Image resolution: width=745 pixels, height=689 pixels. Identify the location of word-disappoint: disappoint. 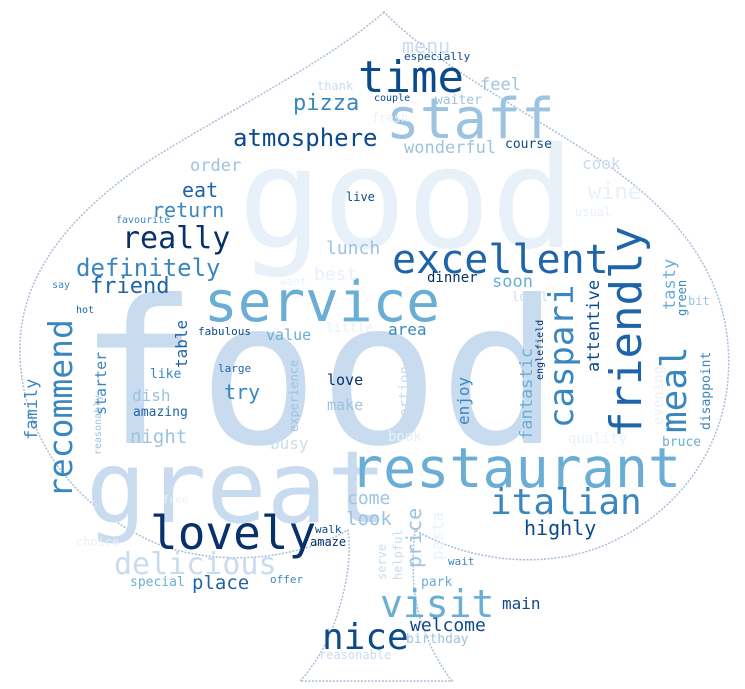
(706, 390).